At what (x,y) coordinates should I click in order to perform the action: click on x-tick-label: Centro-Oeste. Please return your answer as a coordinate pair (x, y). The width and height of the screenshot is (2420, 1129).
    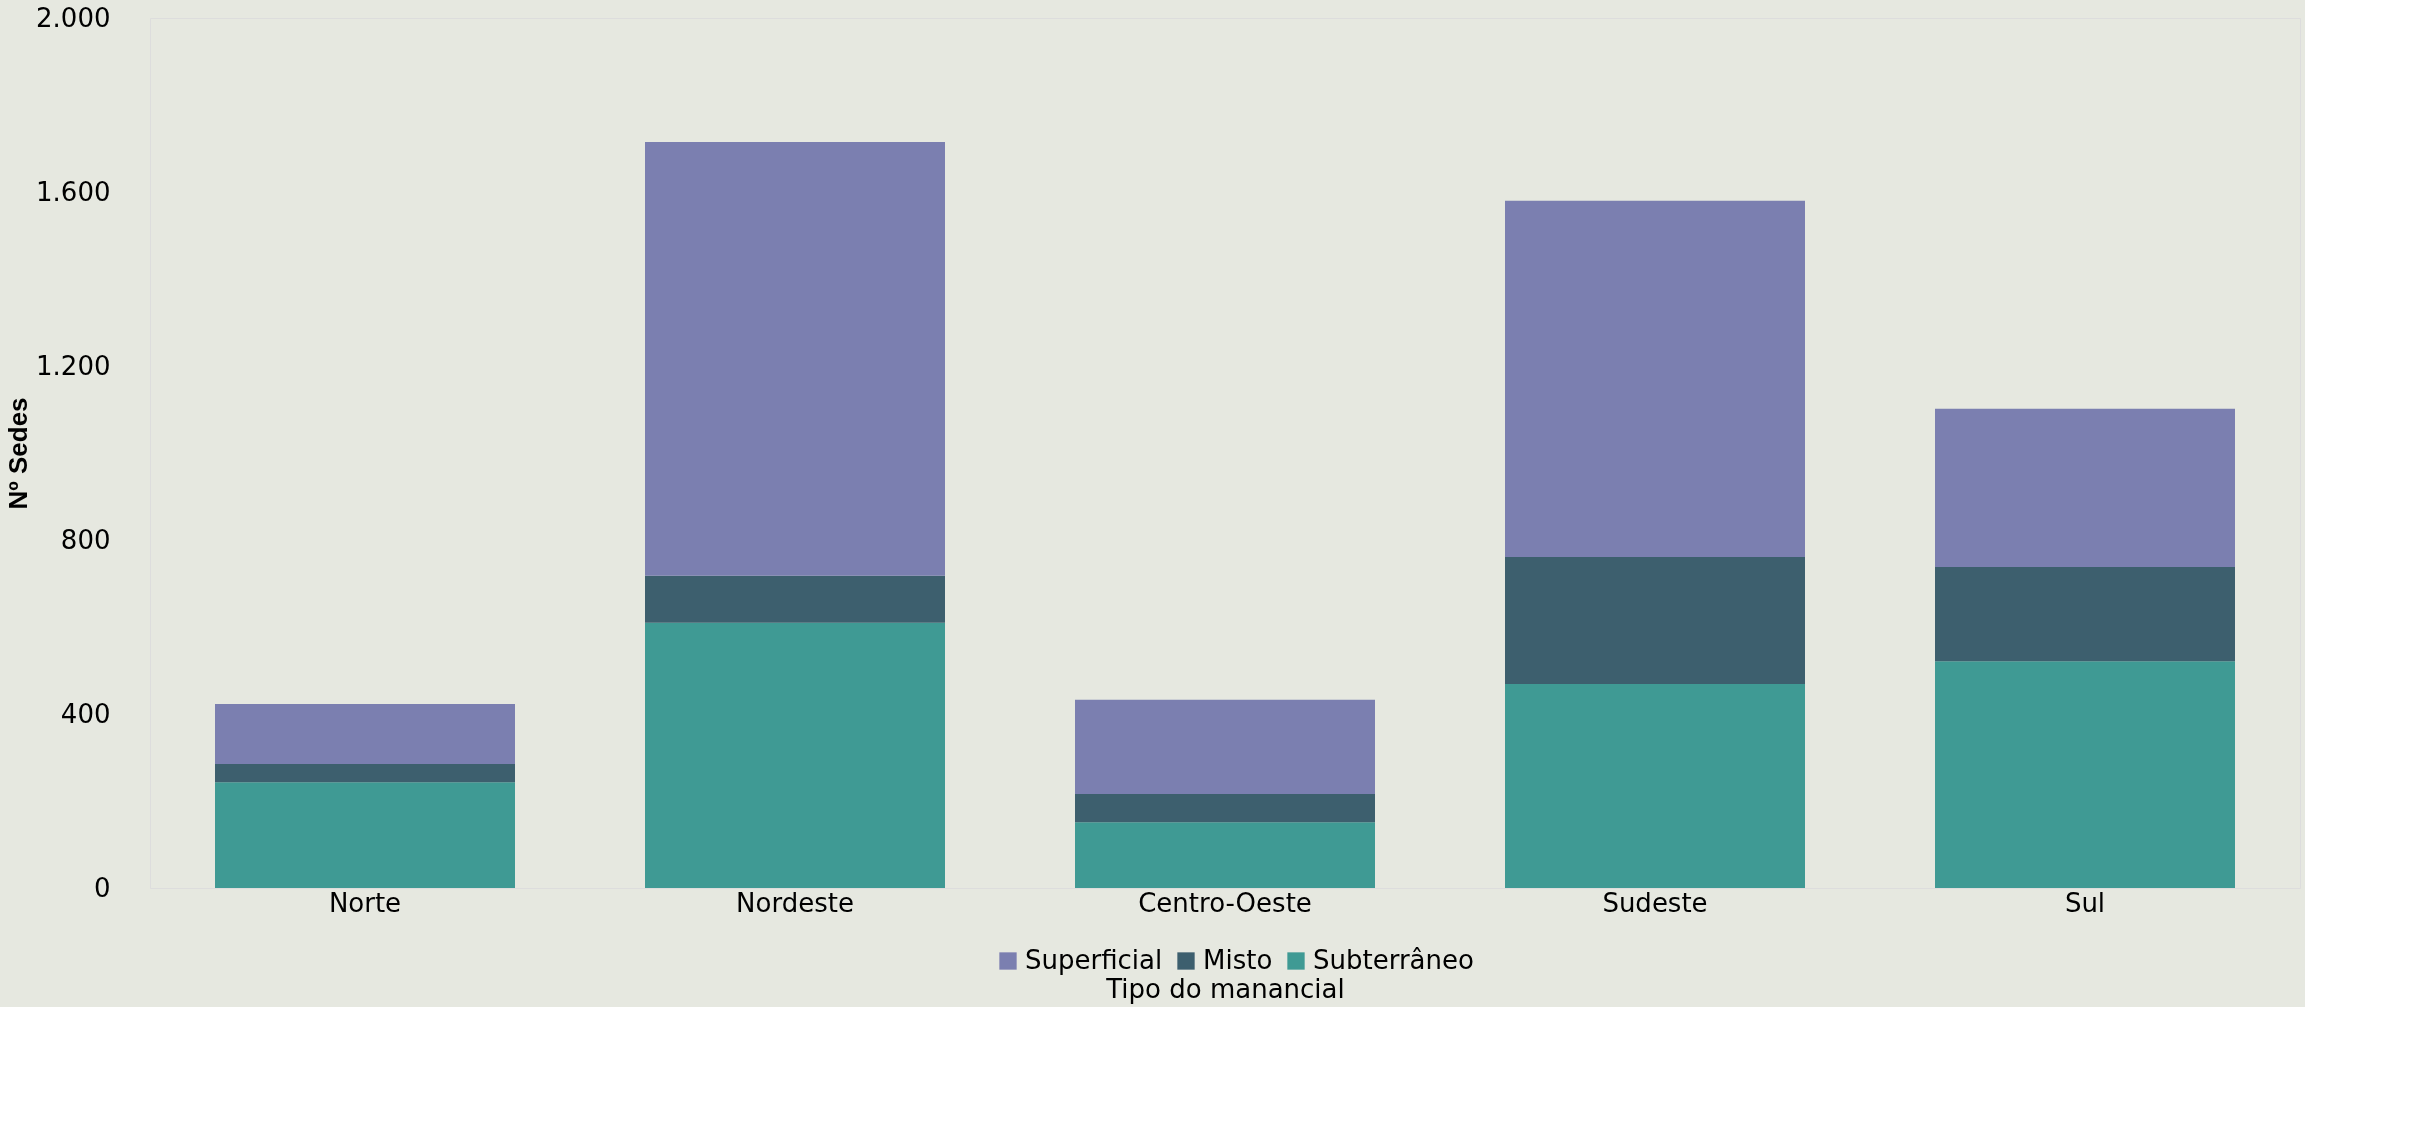
    Looking at the image, I should click on (1225, 902).